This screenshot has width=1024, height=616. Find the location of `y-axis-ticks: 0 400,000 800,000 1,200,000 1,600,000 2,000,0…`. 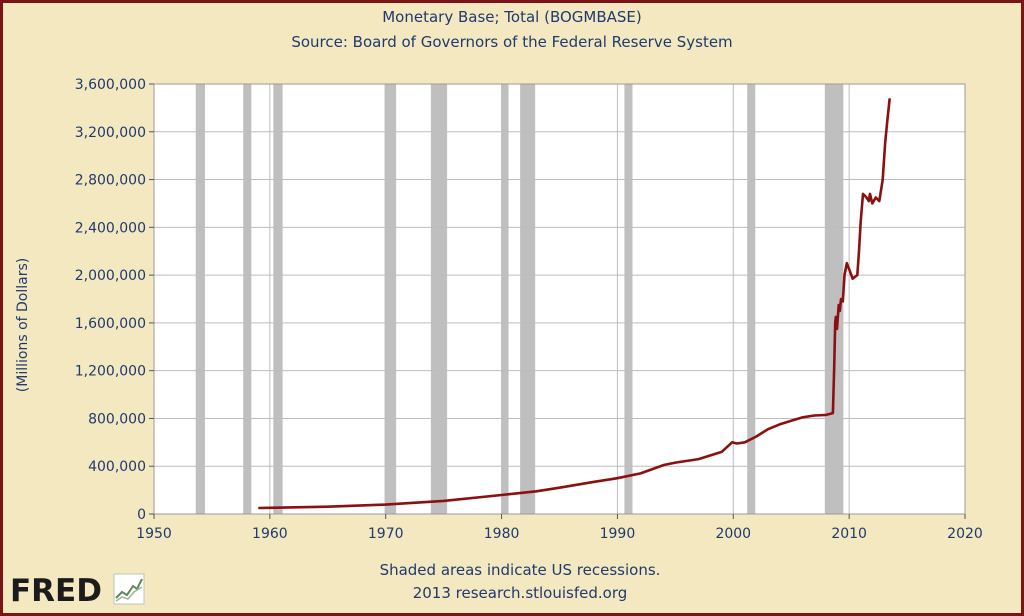

y-axis-ticks: 0 400,000 800,000 1,200,000 1,600,000 2,000,0… is located at coordinates (114, 300).